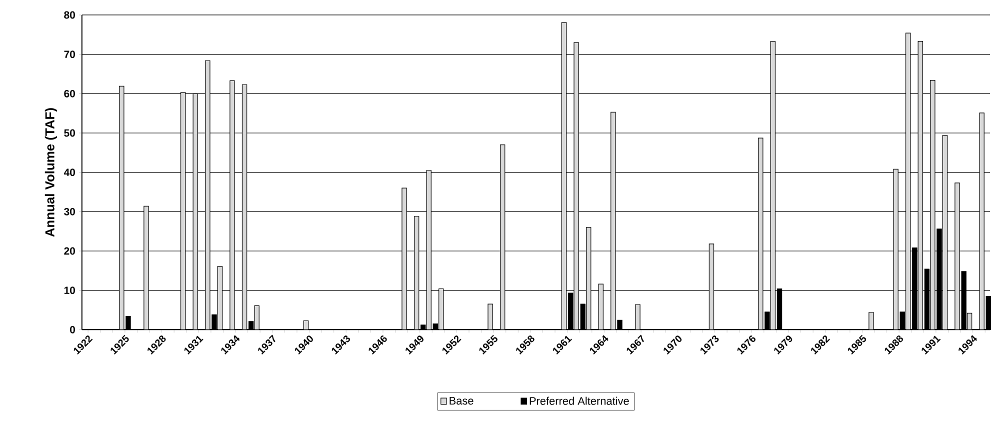  I want to click on y-tick-label: 70, so click(69, 54).